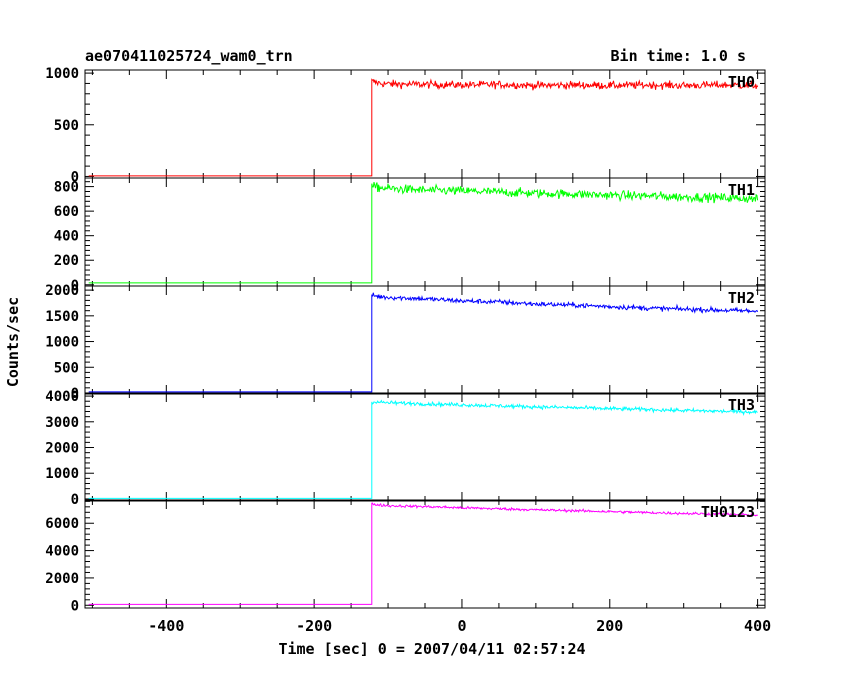  What do you see at coordinates (62, 317) in the screenshot?
I see `y-tick-label: 1500` at bounding box center [62, 317].